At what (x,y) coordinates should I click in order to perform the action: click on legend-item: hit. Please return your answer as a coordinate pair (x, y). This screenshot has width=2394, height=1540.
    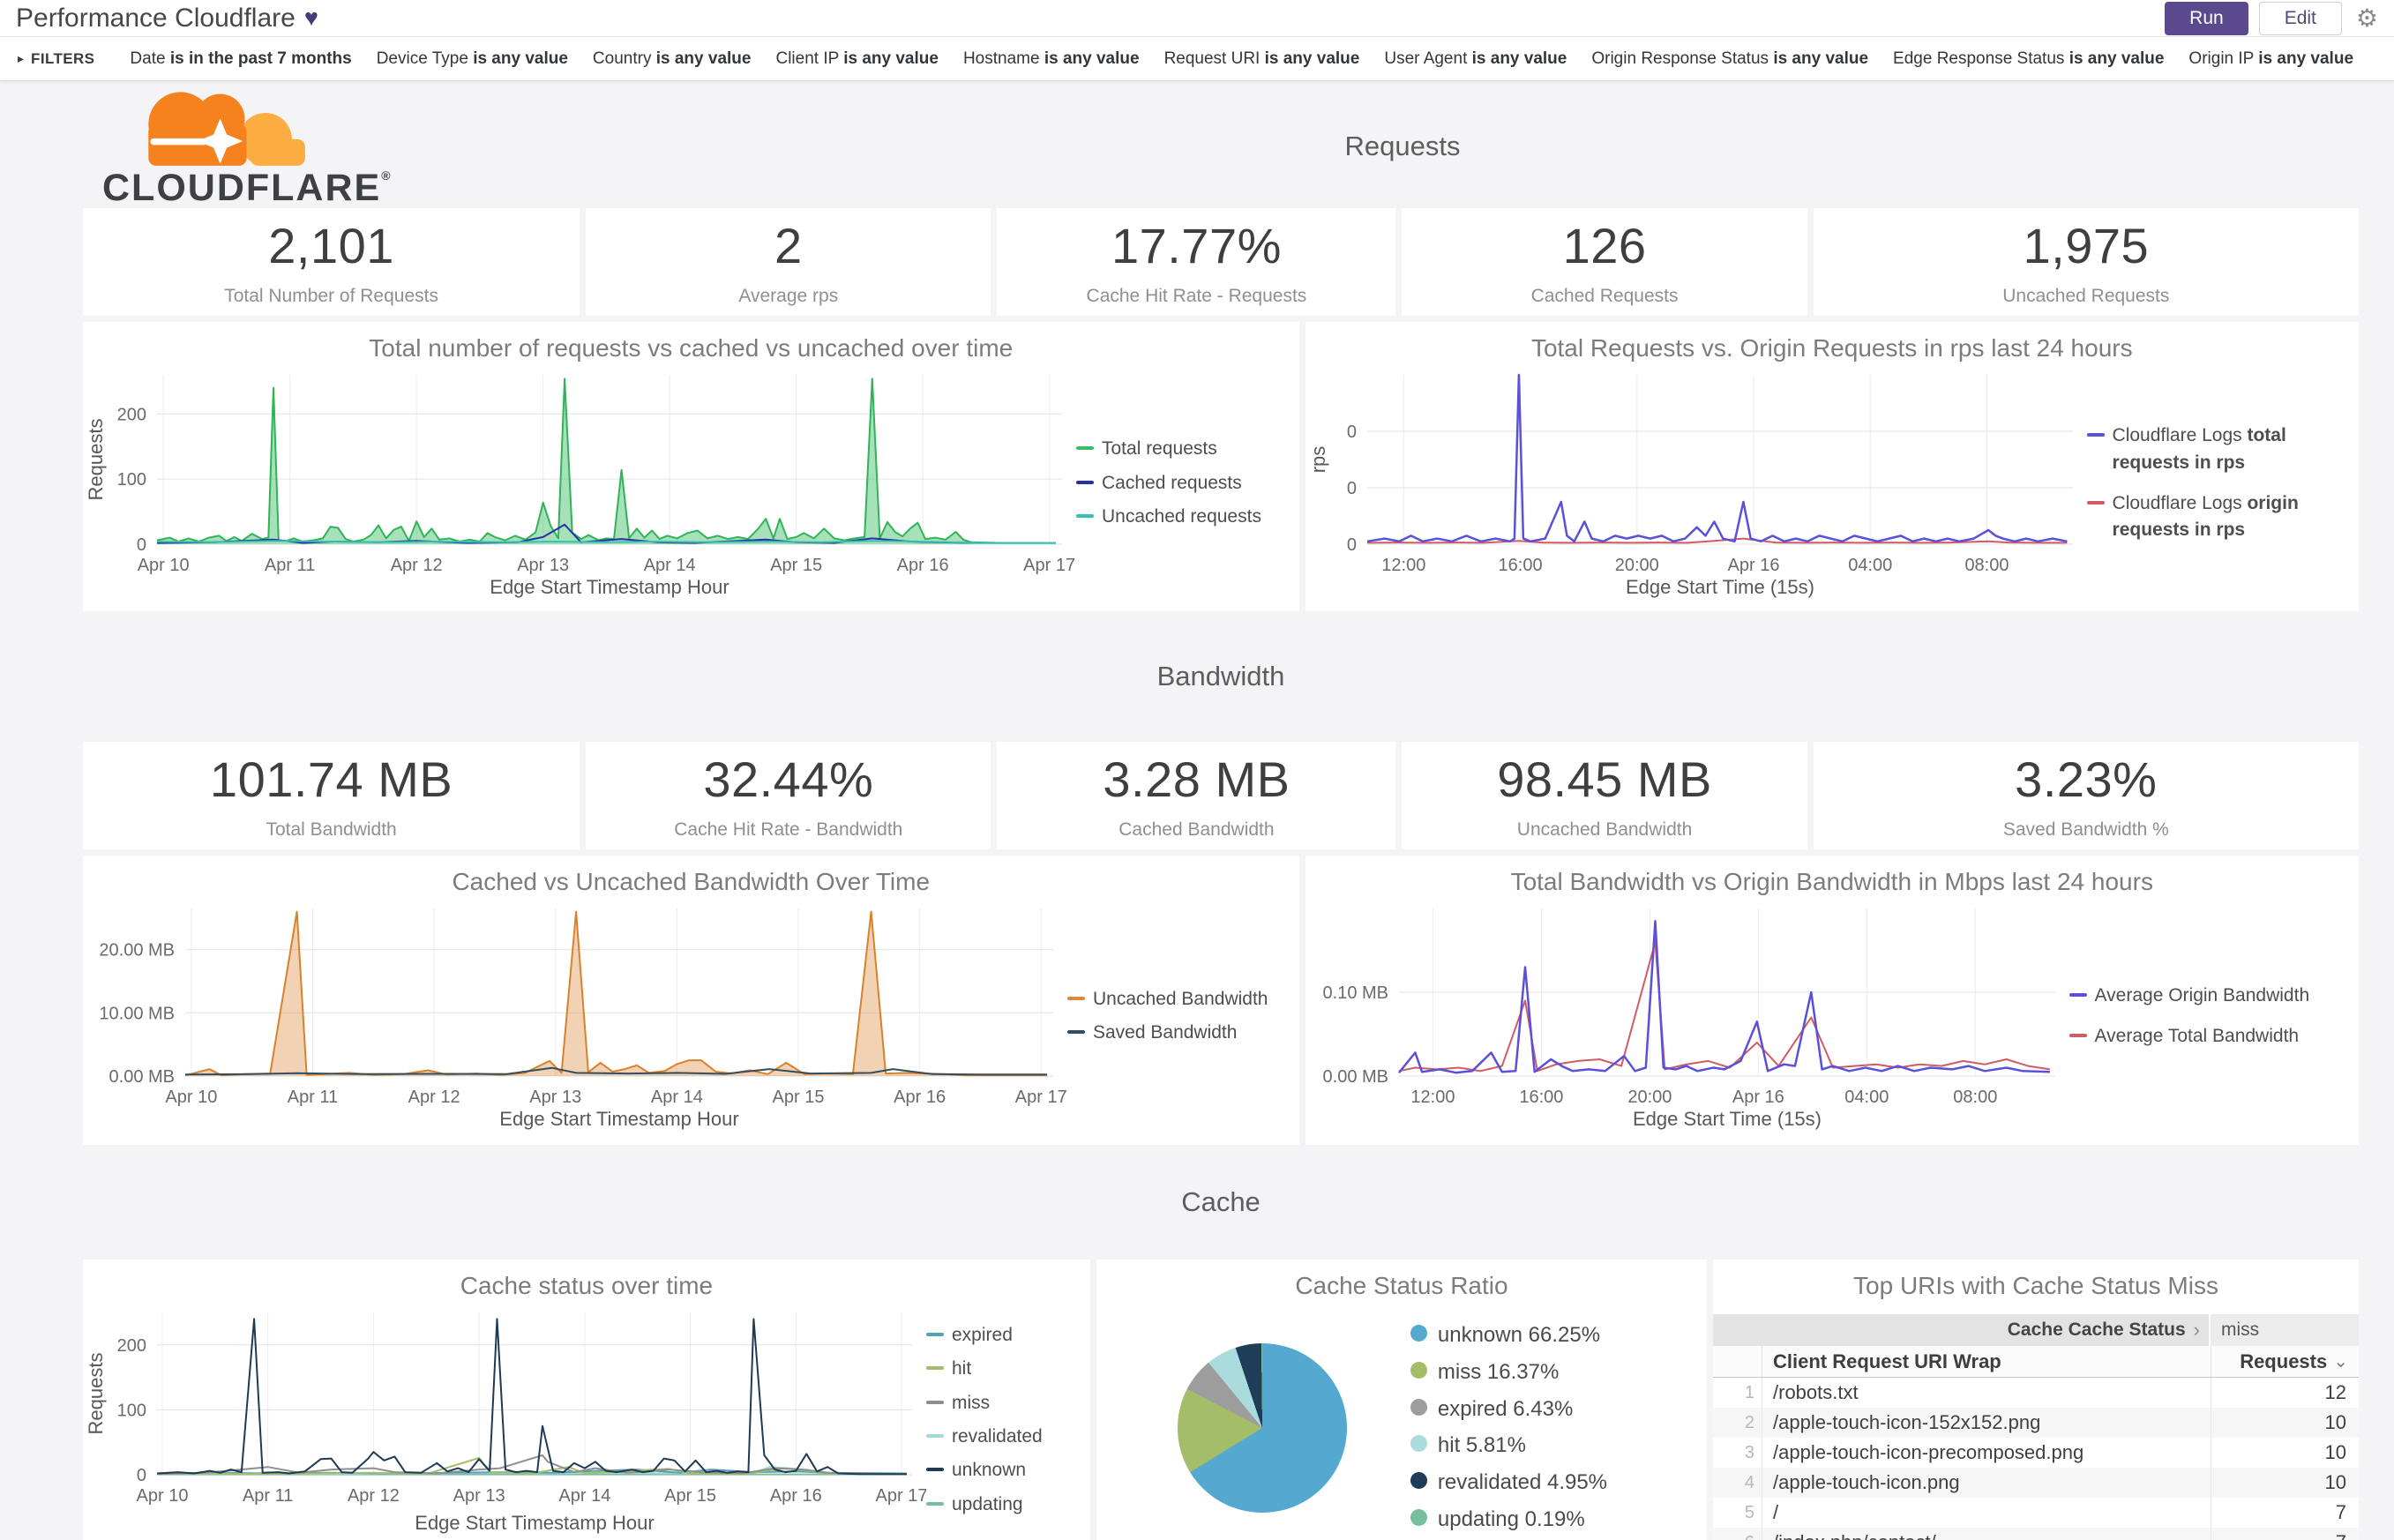
    Looking at the image, I should click on (1004, 1369).